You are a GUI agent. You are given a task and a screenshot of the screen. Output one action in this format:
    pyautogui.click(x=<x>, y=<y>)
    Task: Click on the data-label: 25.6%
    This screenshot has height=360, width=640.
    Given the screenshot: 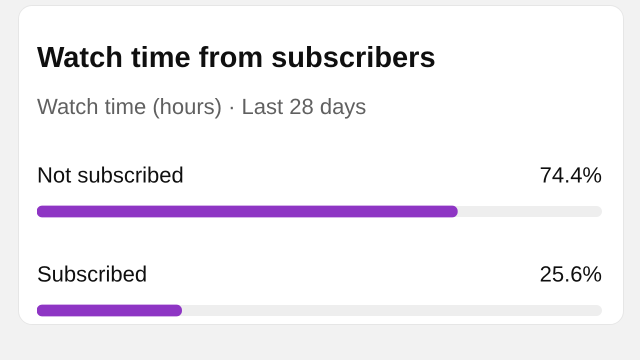 What is the action you would take?
    pyautogui.click(x=571, y=274)
    